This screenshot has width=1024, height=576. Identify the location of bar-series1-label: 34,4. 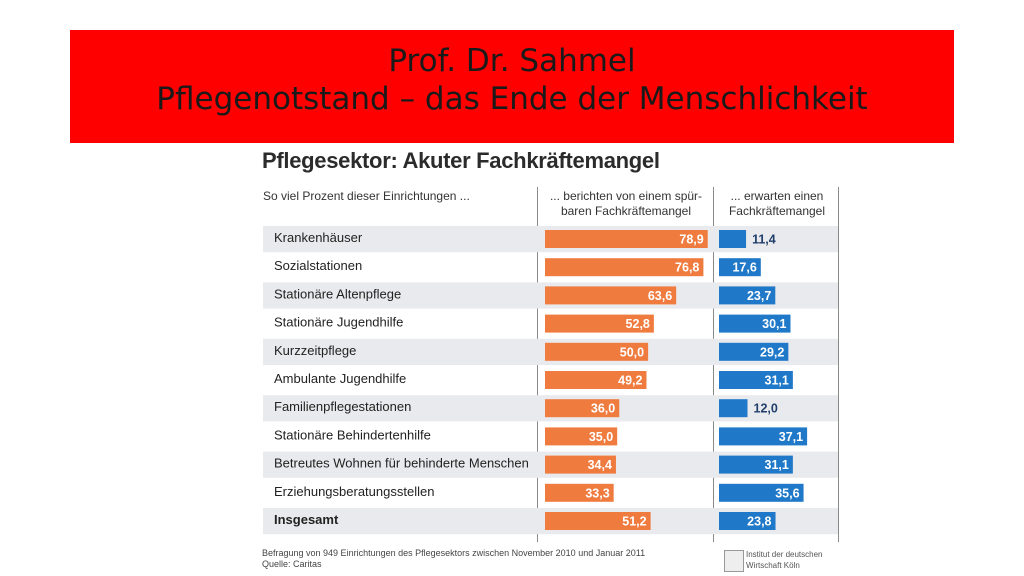
(600, 465).